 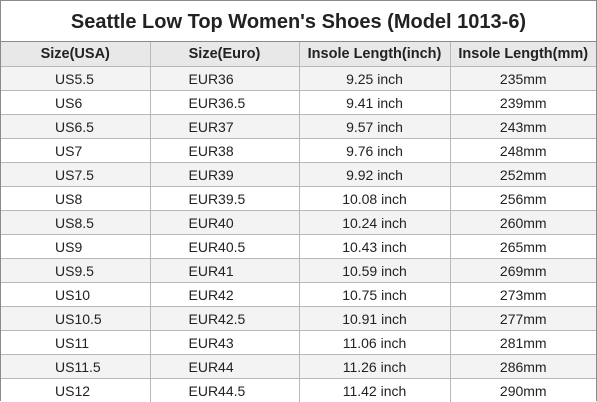 I want to click on size-euro-cell: EUR44.5, so click(x=224, y=390).